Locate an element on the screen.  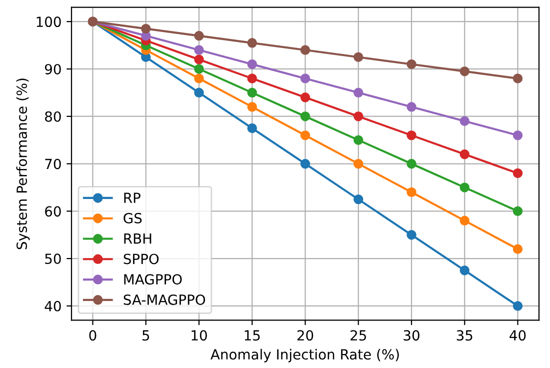
x-tick-label: 35 is located at coordinates (464, 335).